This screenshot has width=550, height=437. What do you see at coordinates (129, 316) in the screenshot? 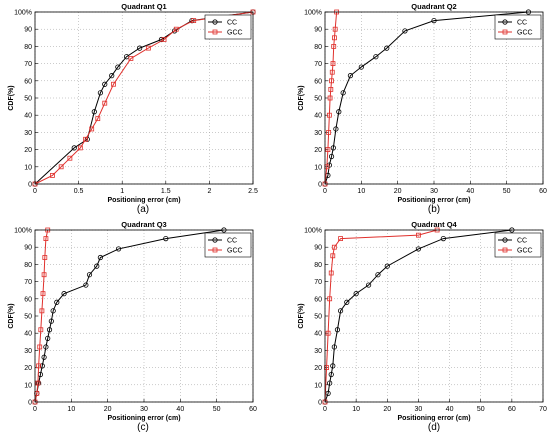
I see `series-line-cc` at bounding box center [129, 316].